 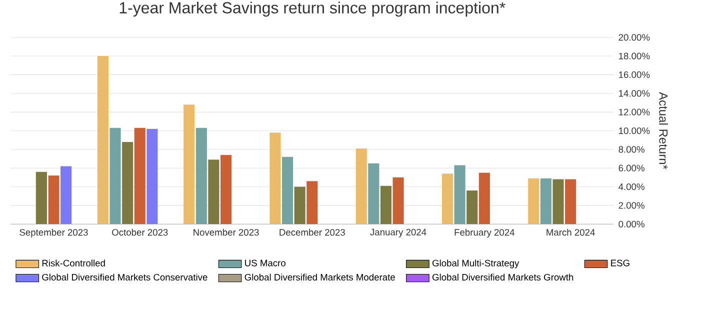 I want to click on y-tick-label: 14.00%, so click(x=634, y=93).